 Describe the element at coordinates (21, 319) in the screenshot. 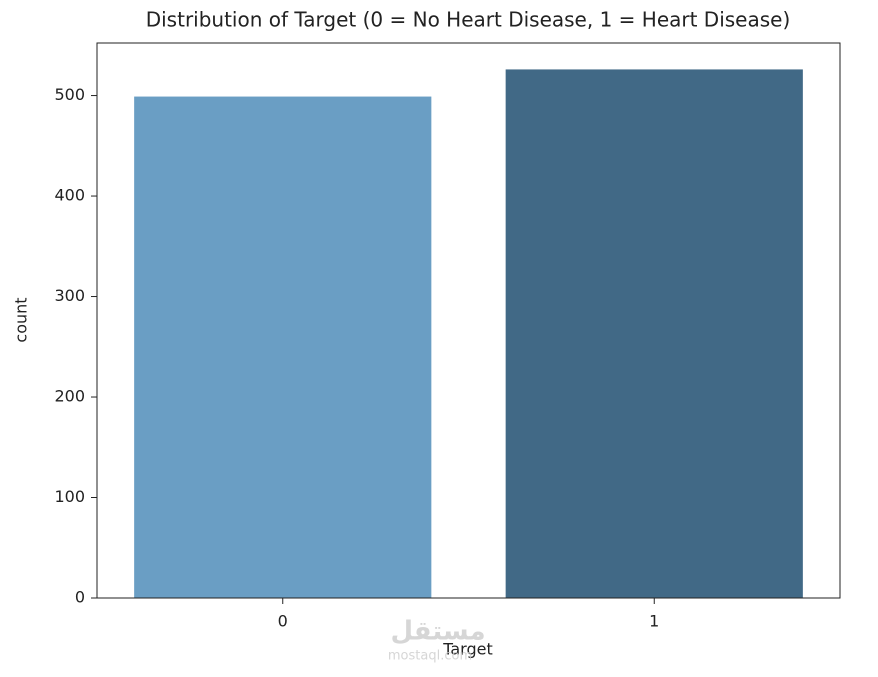

I see `y-axis-label: count` at that location.